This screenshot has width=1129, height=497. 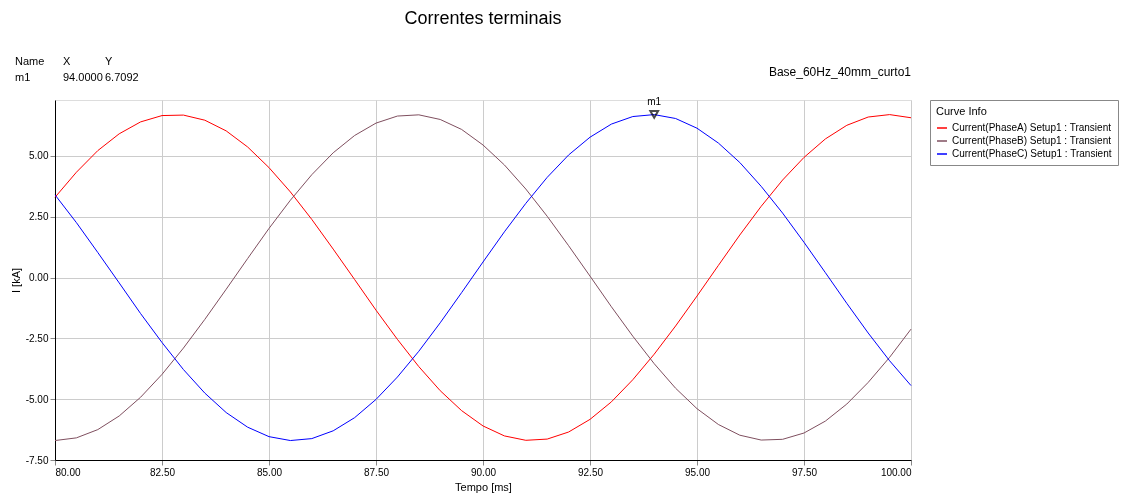 What do you see at coordinates (961, 111) in the screenshot?
I see `legend-title: Curve Info` at bounding box center [961, 111].